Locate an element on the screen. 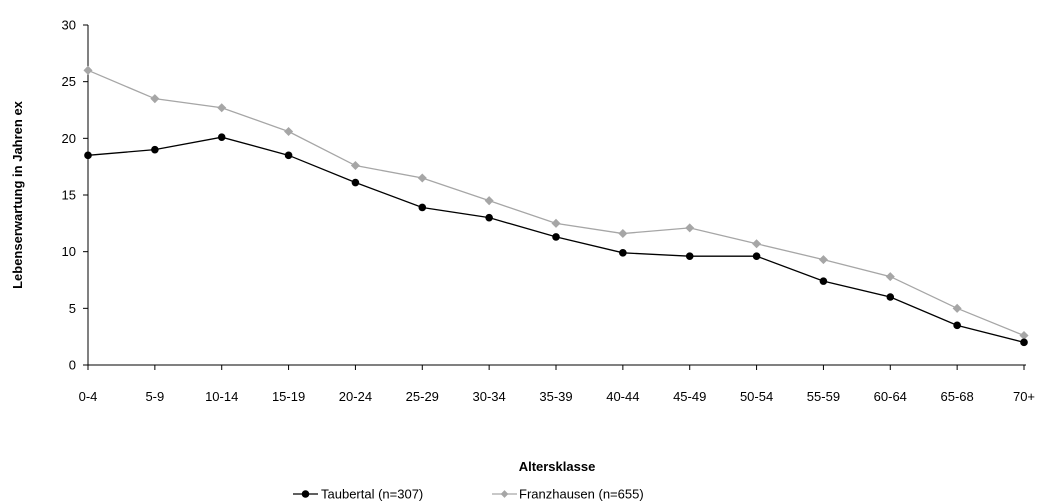  x-tick-label: 20-24 is located at coordinates (355, 396).